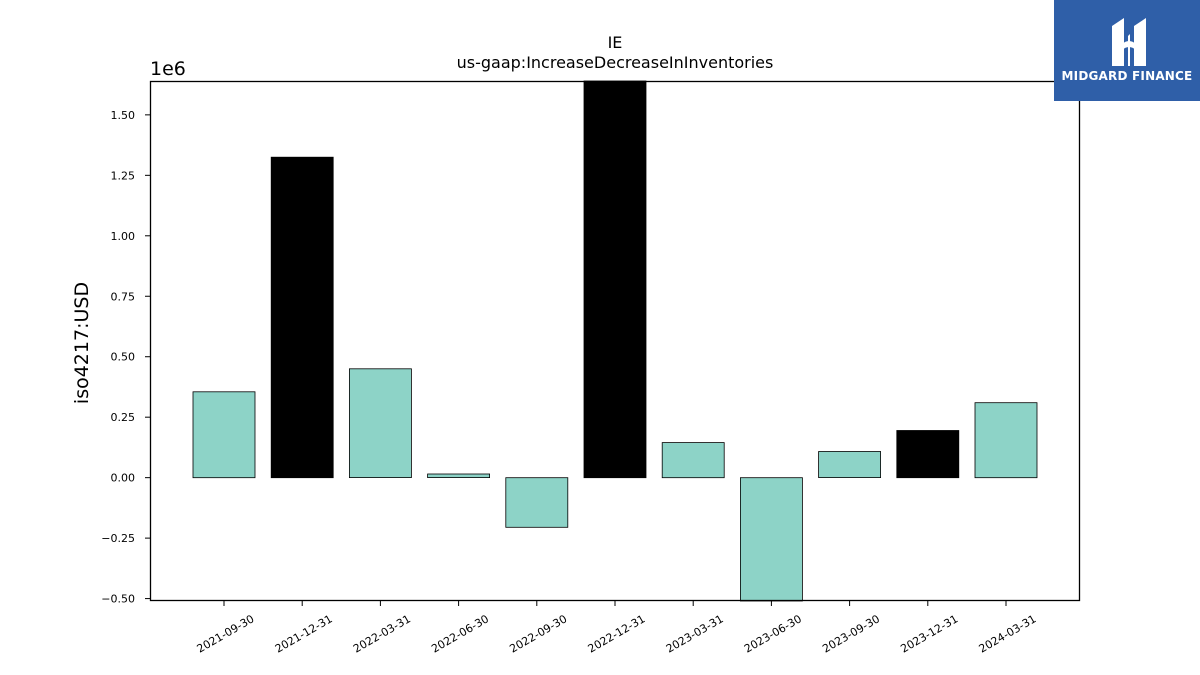  Describe the element at coordinates (123, 417) in the screenshot. I see `y-tick-label: 0.25` at that location.